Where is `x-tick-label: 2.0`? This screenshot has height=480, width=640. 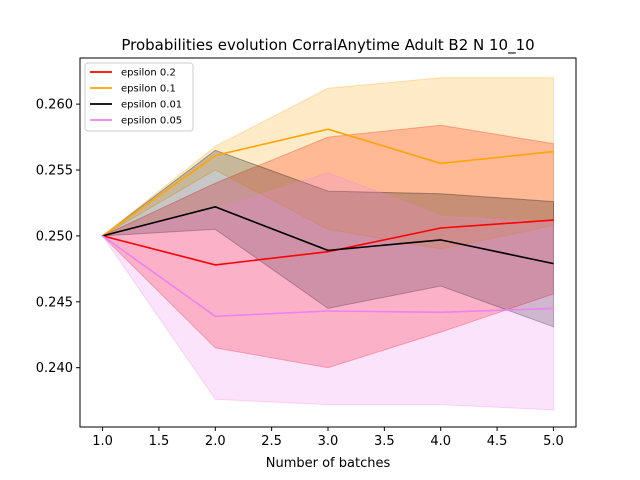
x-tick-label: 2.0 is located at coordinates (215, 441).